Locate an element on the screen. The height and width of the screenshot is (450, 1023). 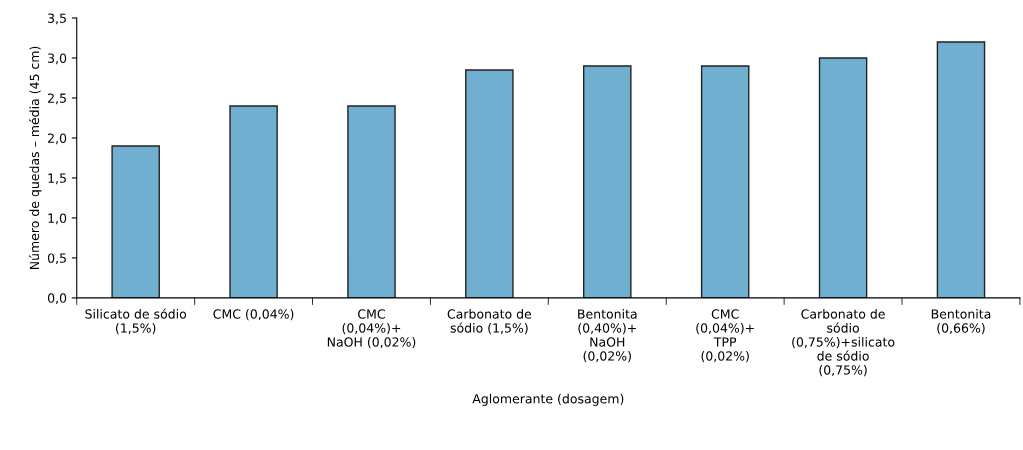
x-tick-label: CMC (0,04%)+ TPP (0,02%) is located at coordinates (725, 336).